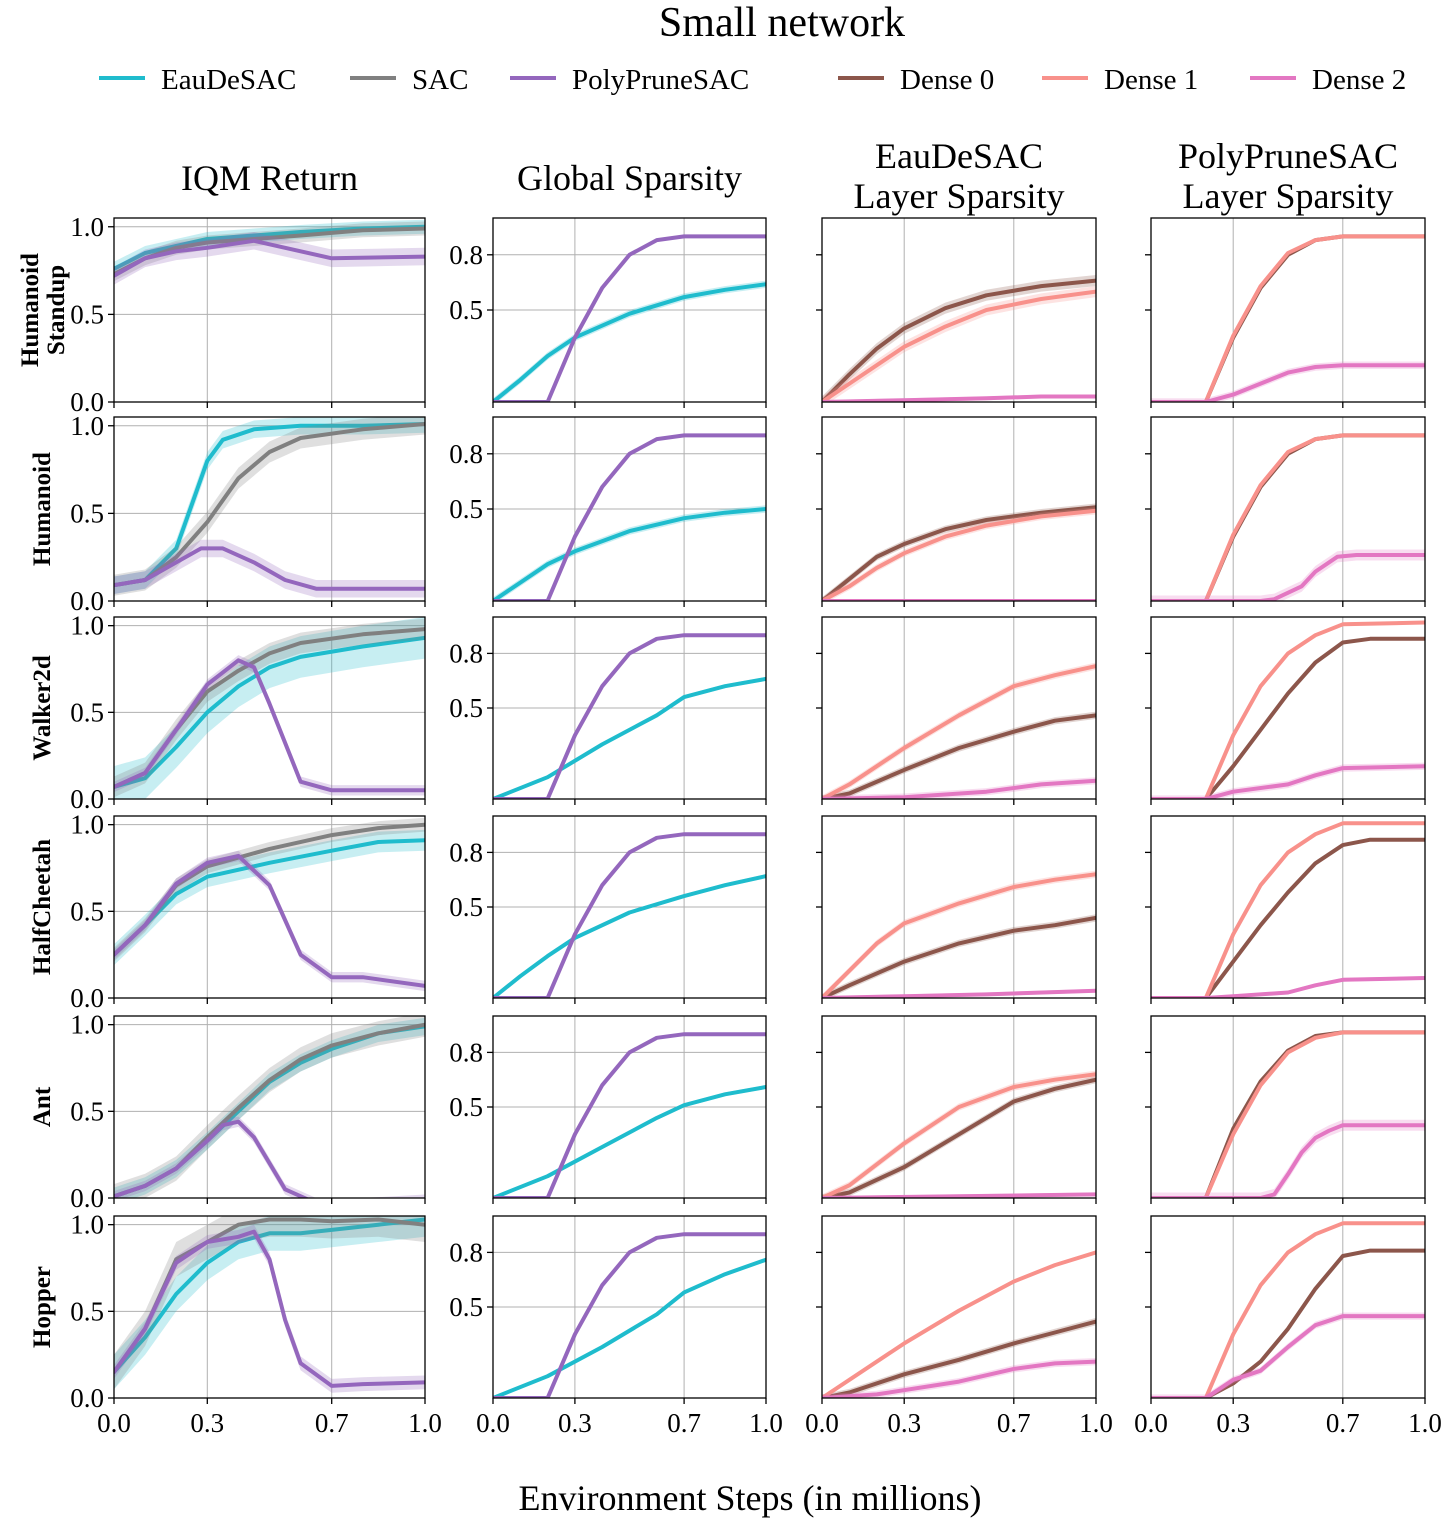 The width and height of the screenshot is (1446, 1521). I want to click on x-axis-label: Environment Steps (in millions), so click(750, 1498).